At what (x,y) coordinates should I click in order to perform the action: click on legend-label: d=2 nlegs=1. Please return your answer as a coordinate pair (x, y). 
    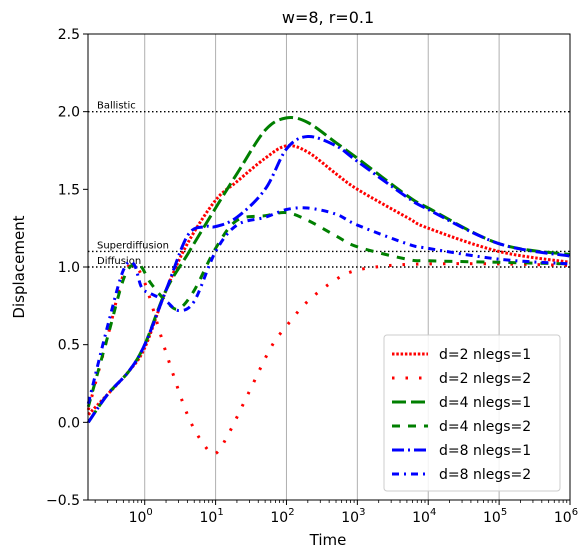
    Looking at the image, I should click on (485, 355).